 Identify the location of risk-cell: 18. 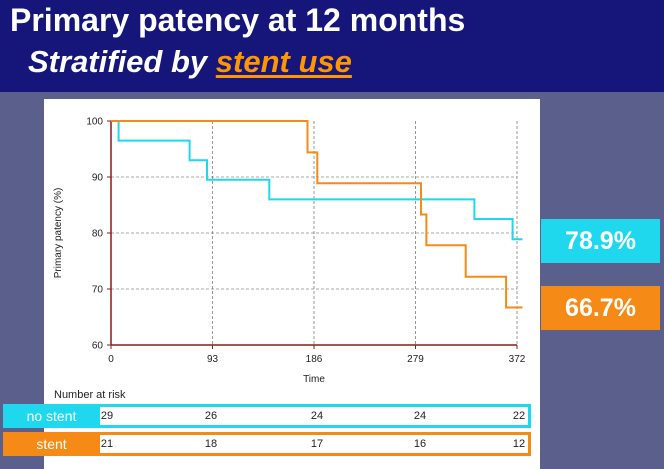
(211, 444).